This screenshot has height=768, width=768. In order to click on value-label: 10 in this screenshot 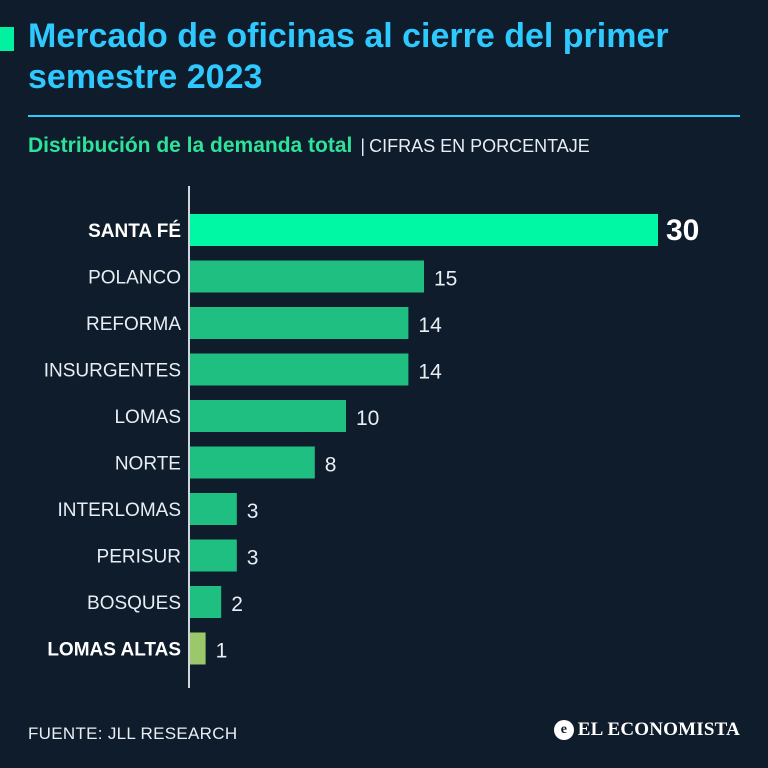, I will do `click(367, 418)`.